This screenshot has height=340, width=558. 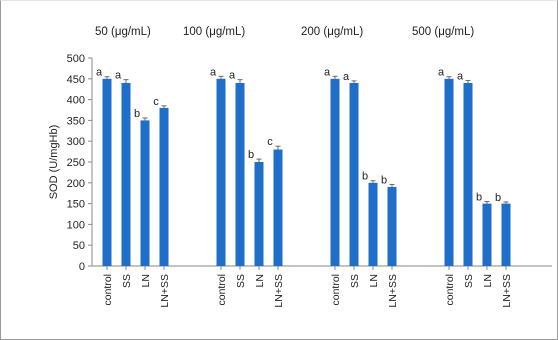 I want to click on group-label: 50 (μg/mL), so click(x=123, y=32).